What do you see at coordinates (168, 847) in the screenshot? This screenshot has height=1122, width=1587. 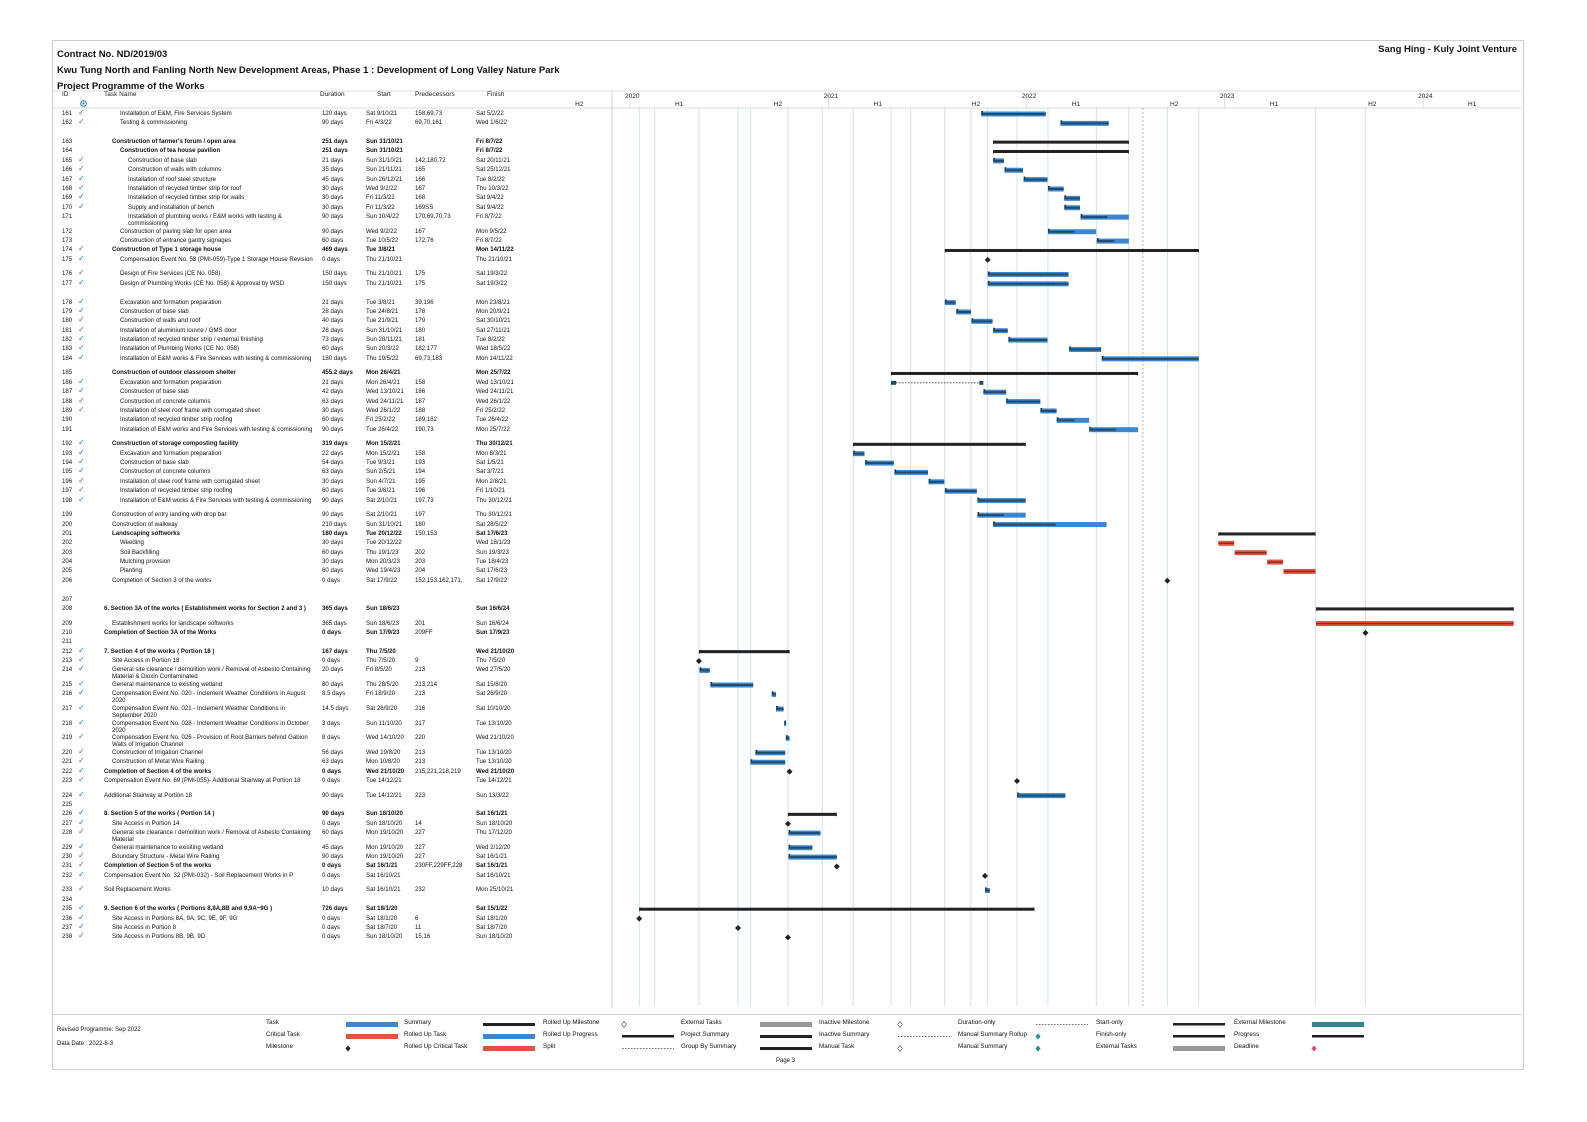 I see `task-name: General maintenance to exisiting wetland` at bounding box center [168, 847].